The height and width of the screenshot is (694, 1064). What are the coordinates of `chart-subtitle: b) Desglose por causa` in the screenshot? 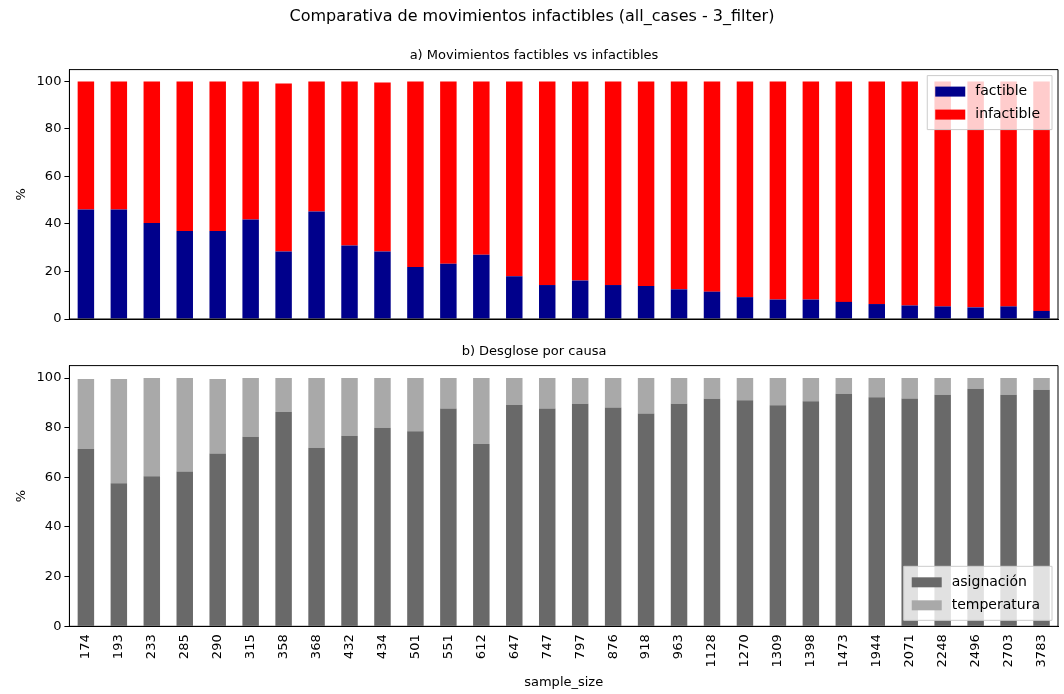 It's located at (534, 351).